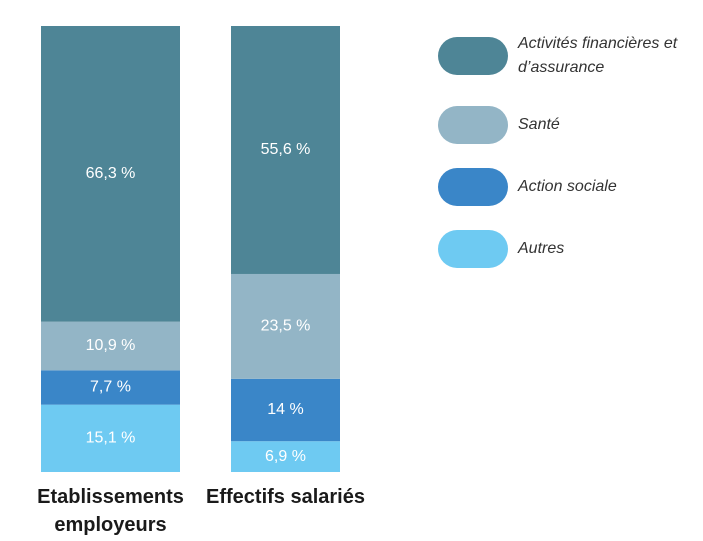 This screenshot has height=541, width=703. I want to click on data-label: 10,9 %, so click(111, 345).